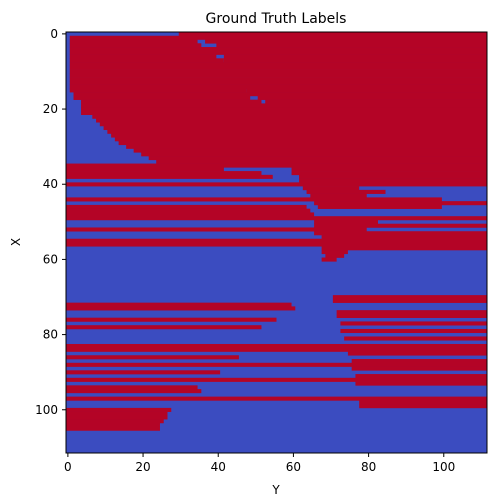 The image size is (499, 501). I want to click on y-tick-label: 40, so click(50, 184).